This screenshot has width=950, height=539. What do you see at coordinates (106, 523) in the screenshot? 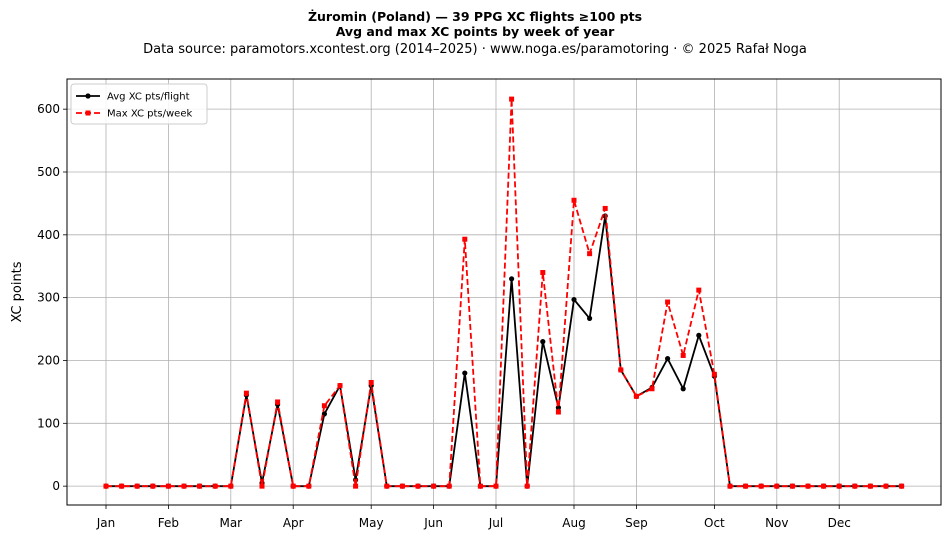
I see `x-tick-label: Jan` at bounding box center [106, 523].